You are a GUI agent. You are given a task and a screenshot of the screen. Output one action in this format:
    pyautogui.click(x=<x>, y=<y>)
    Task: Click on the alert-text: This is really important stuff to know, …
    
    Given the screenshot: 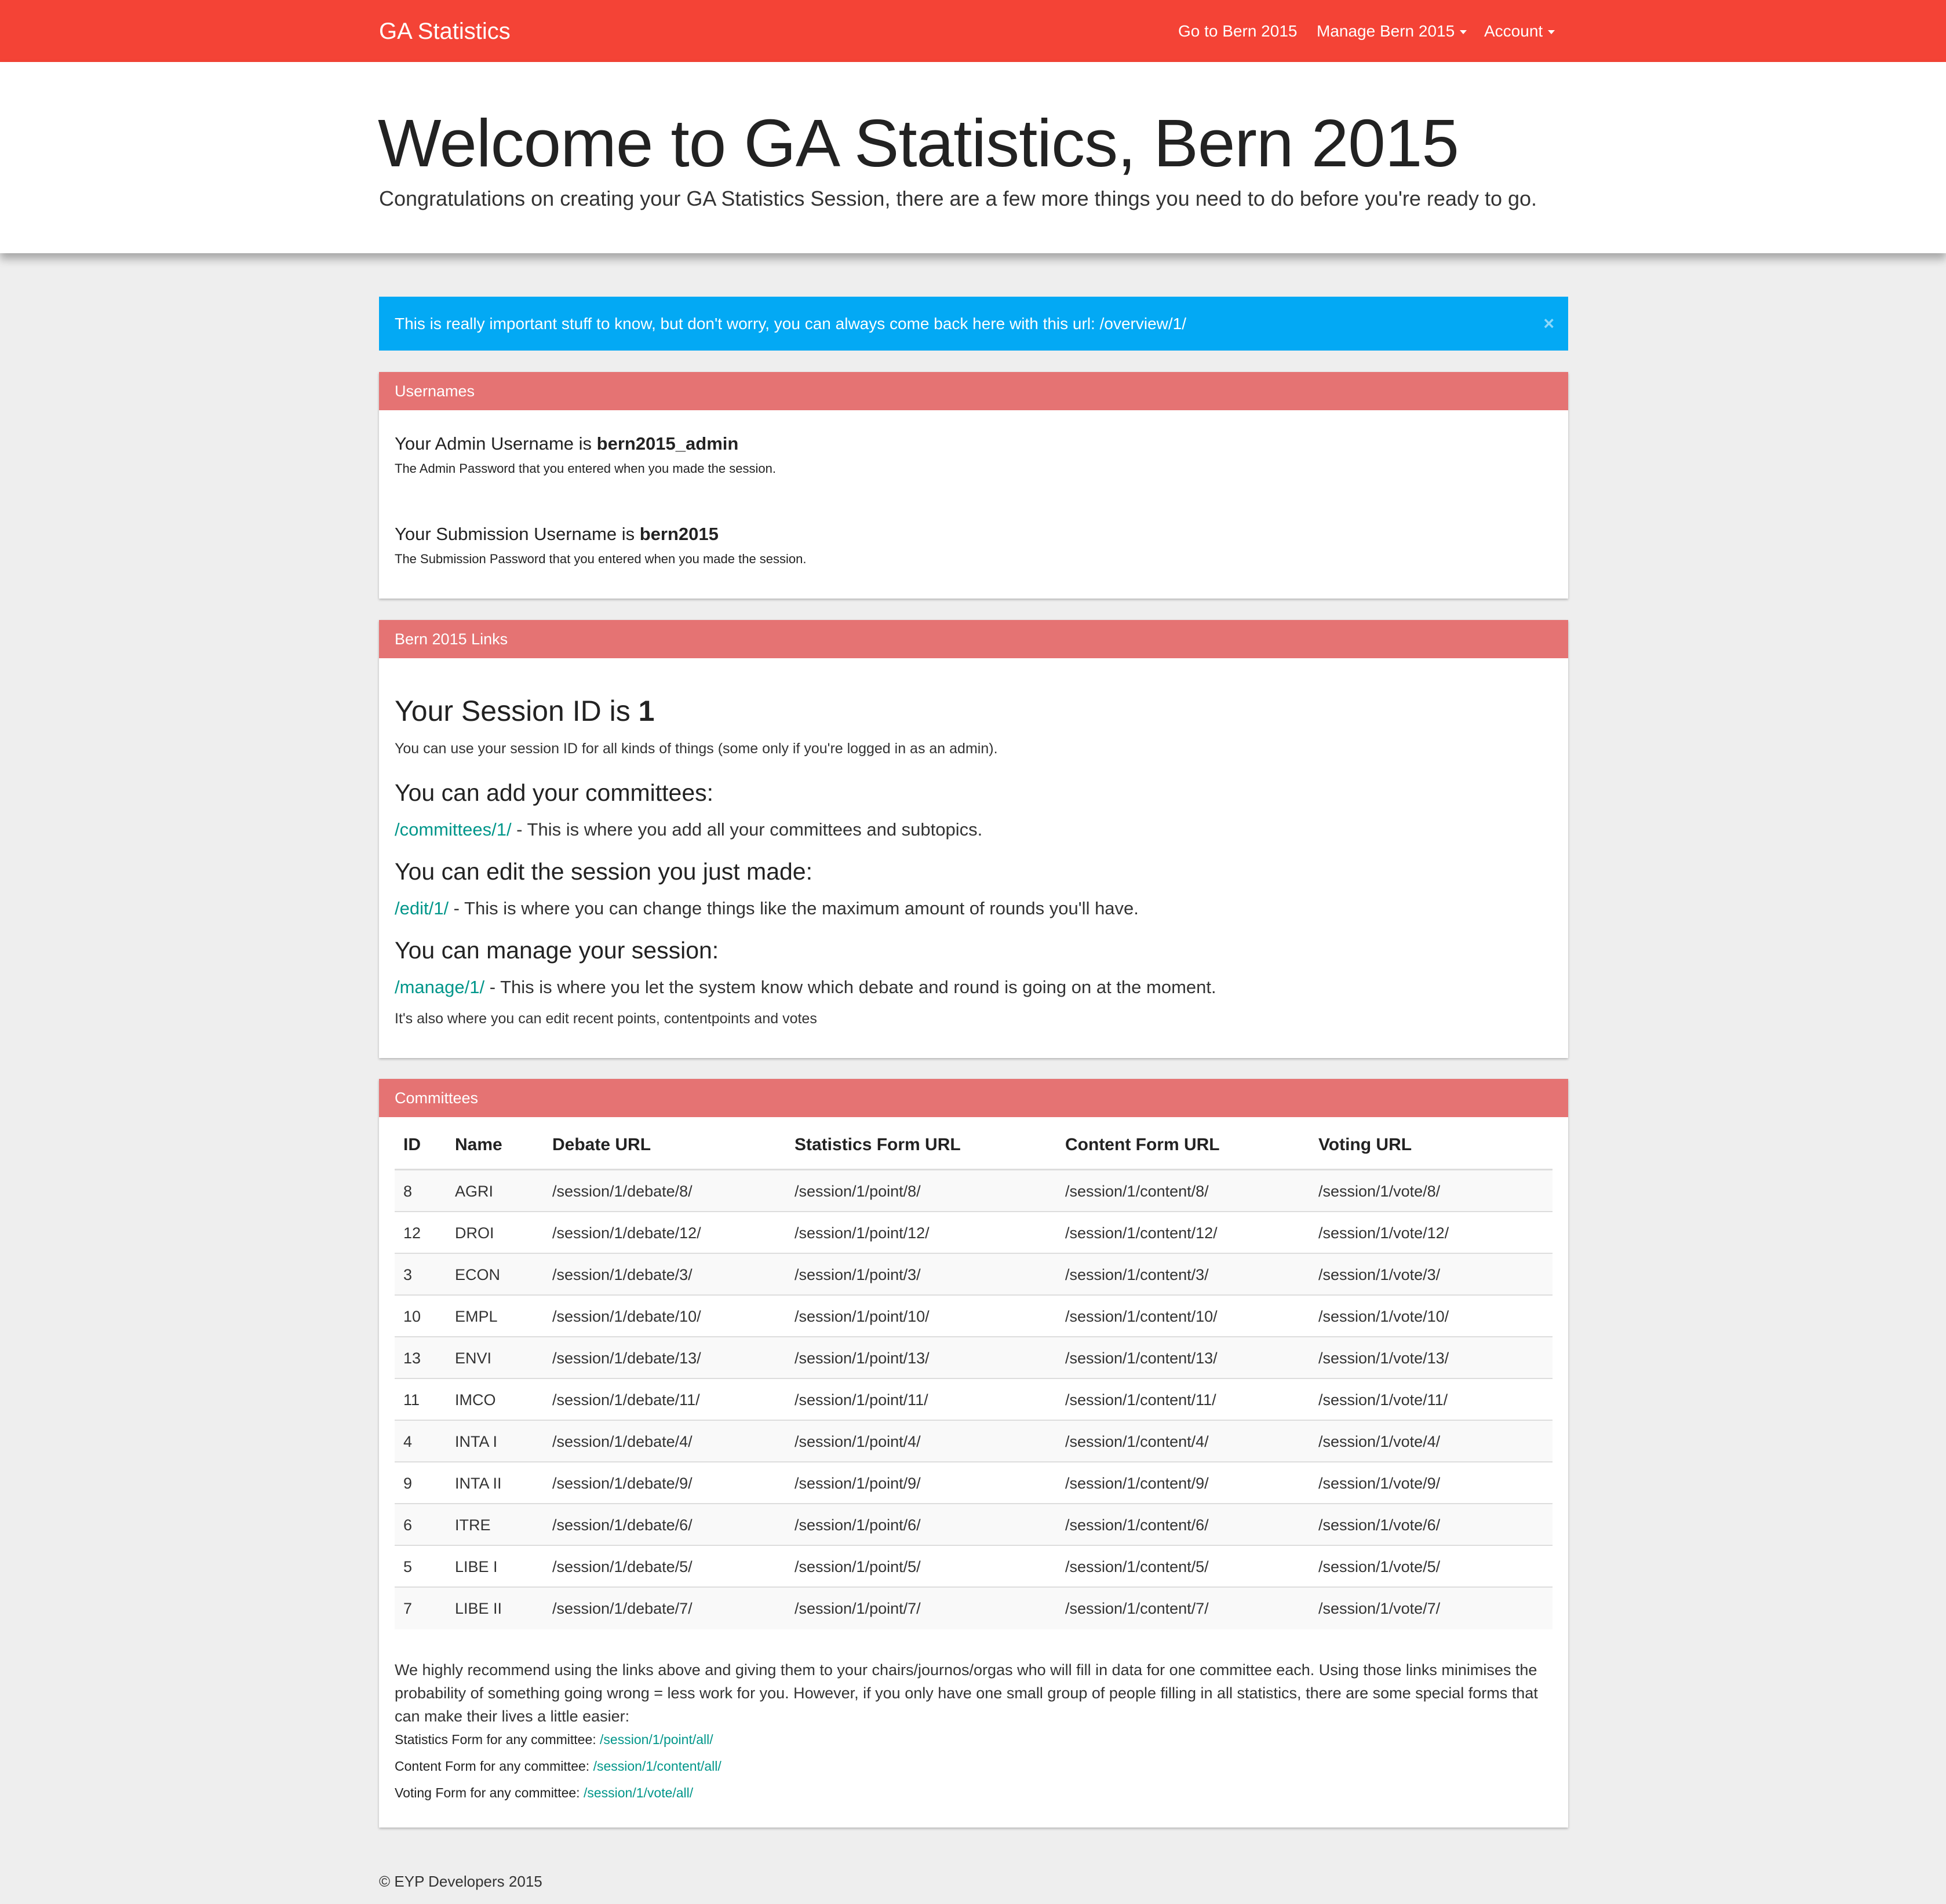 What is the action you would take?
    pyautogui.click(x=791, y=324)
    